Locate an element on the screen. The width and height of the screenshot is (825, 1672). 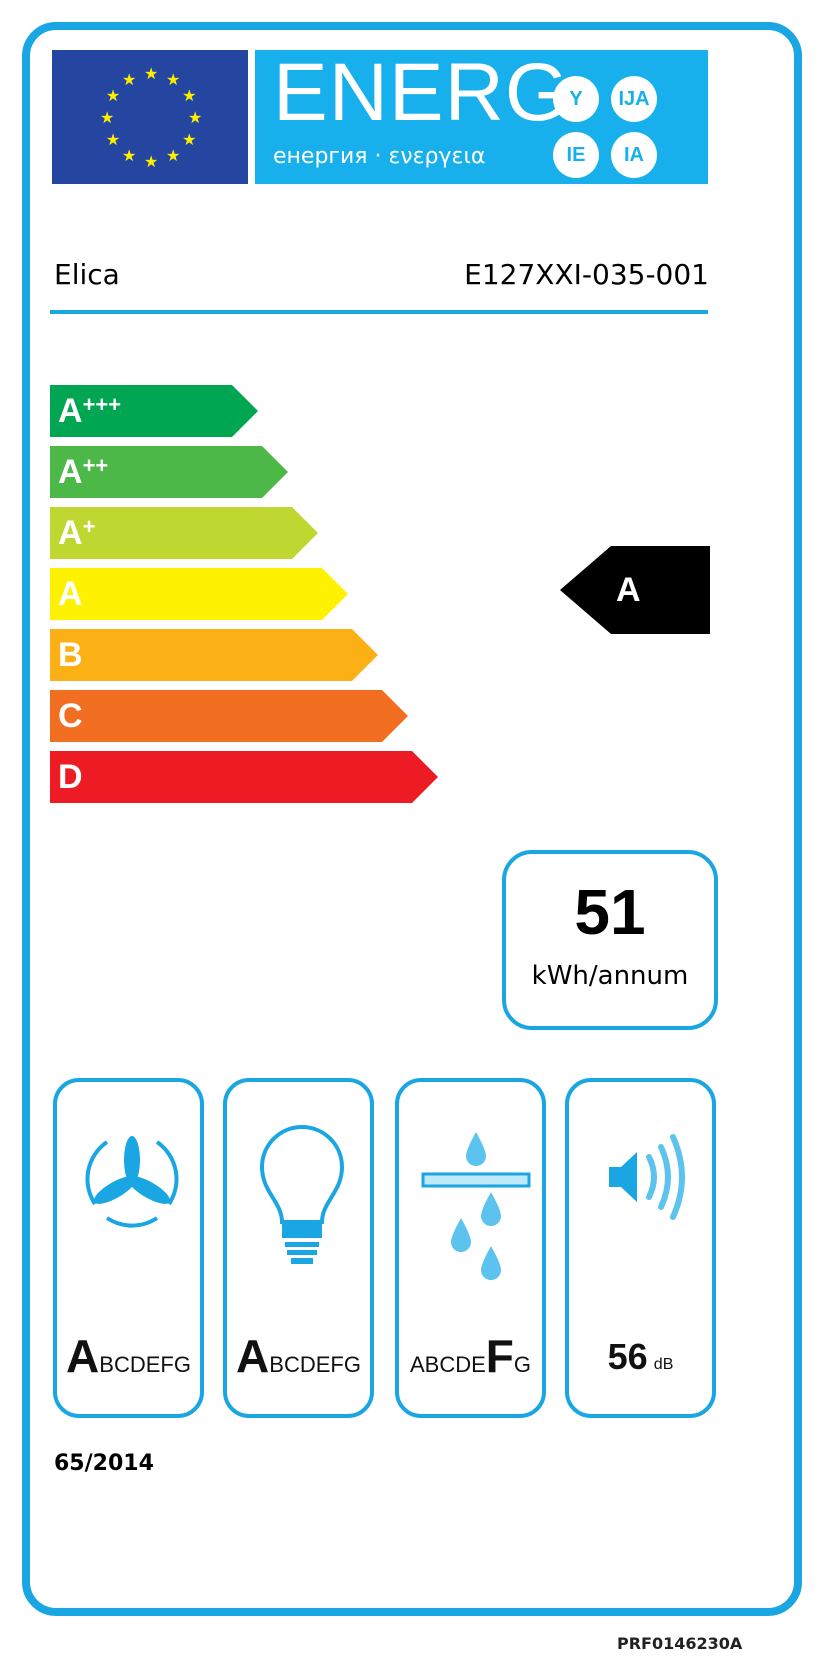
speaker-icon is located at coordinates (647, 1177).